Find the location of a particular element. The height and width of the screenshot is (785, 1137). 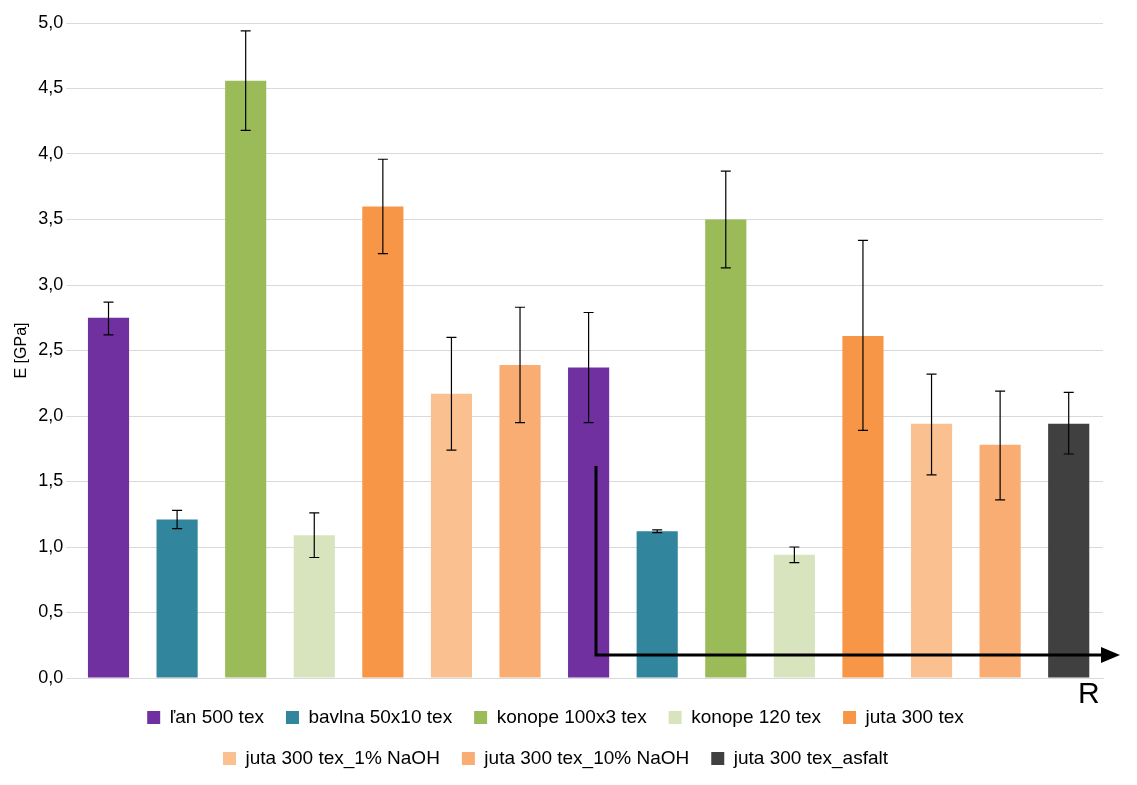

y-tick-label: 1,5 is located at coordinates (51, 480).